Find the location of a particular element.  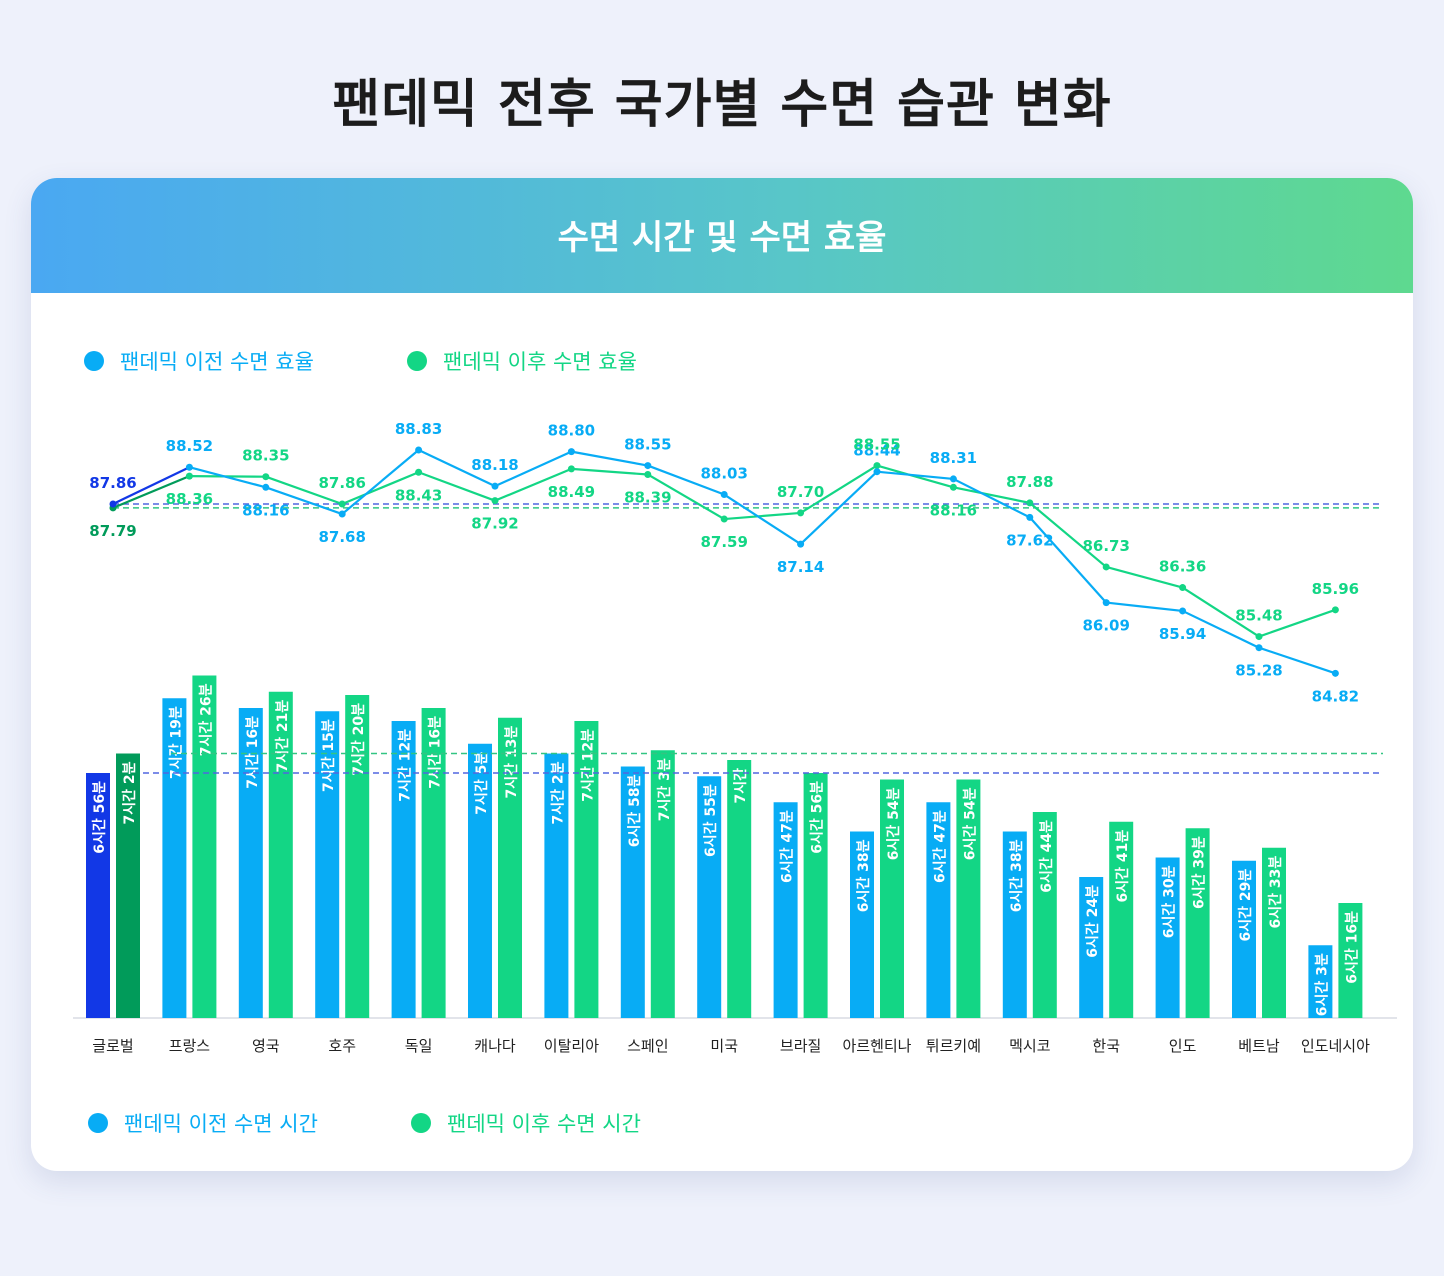

legend-label: 팬데믹 이전 수면 시간 is located at coordinates (221, 1124).